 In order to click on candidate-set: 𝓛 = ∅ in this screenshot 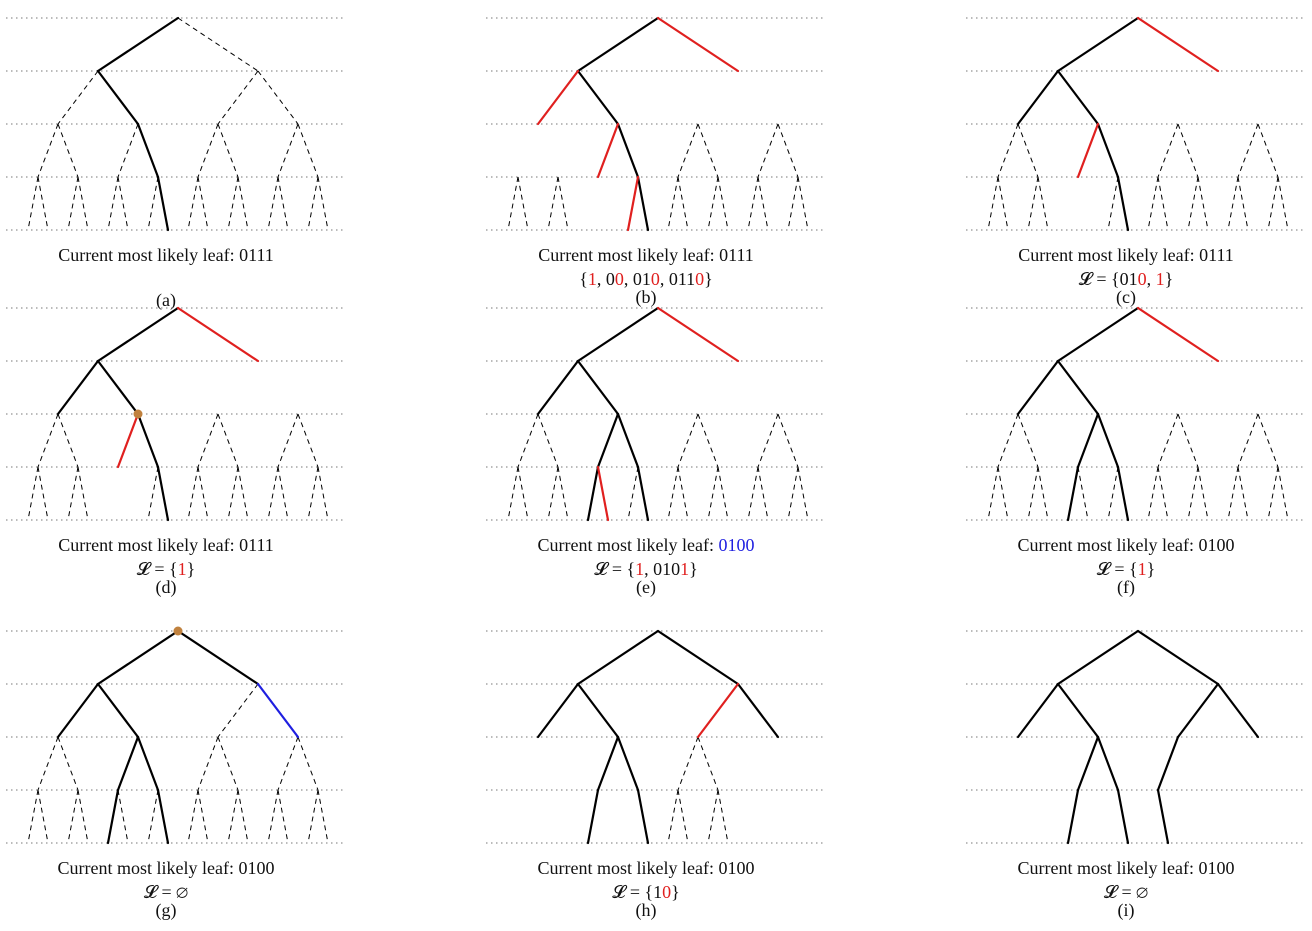, I will do `click(1126, 892)`.